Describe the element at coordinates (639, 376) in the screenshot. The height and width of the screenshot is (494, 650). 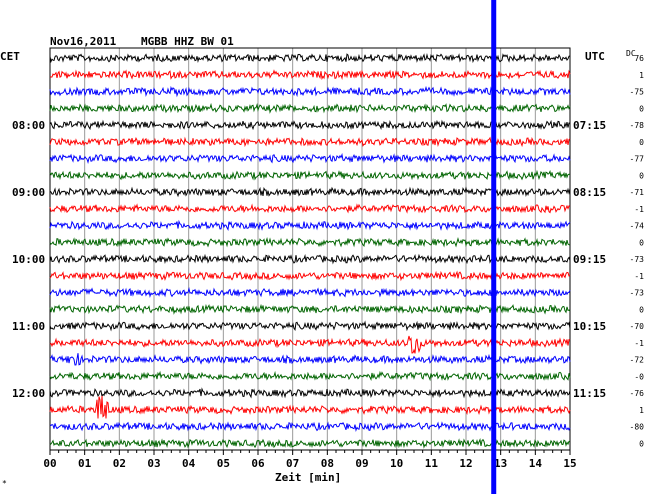
I see `dc-offset-value: -0` at that location.